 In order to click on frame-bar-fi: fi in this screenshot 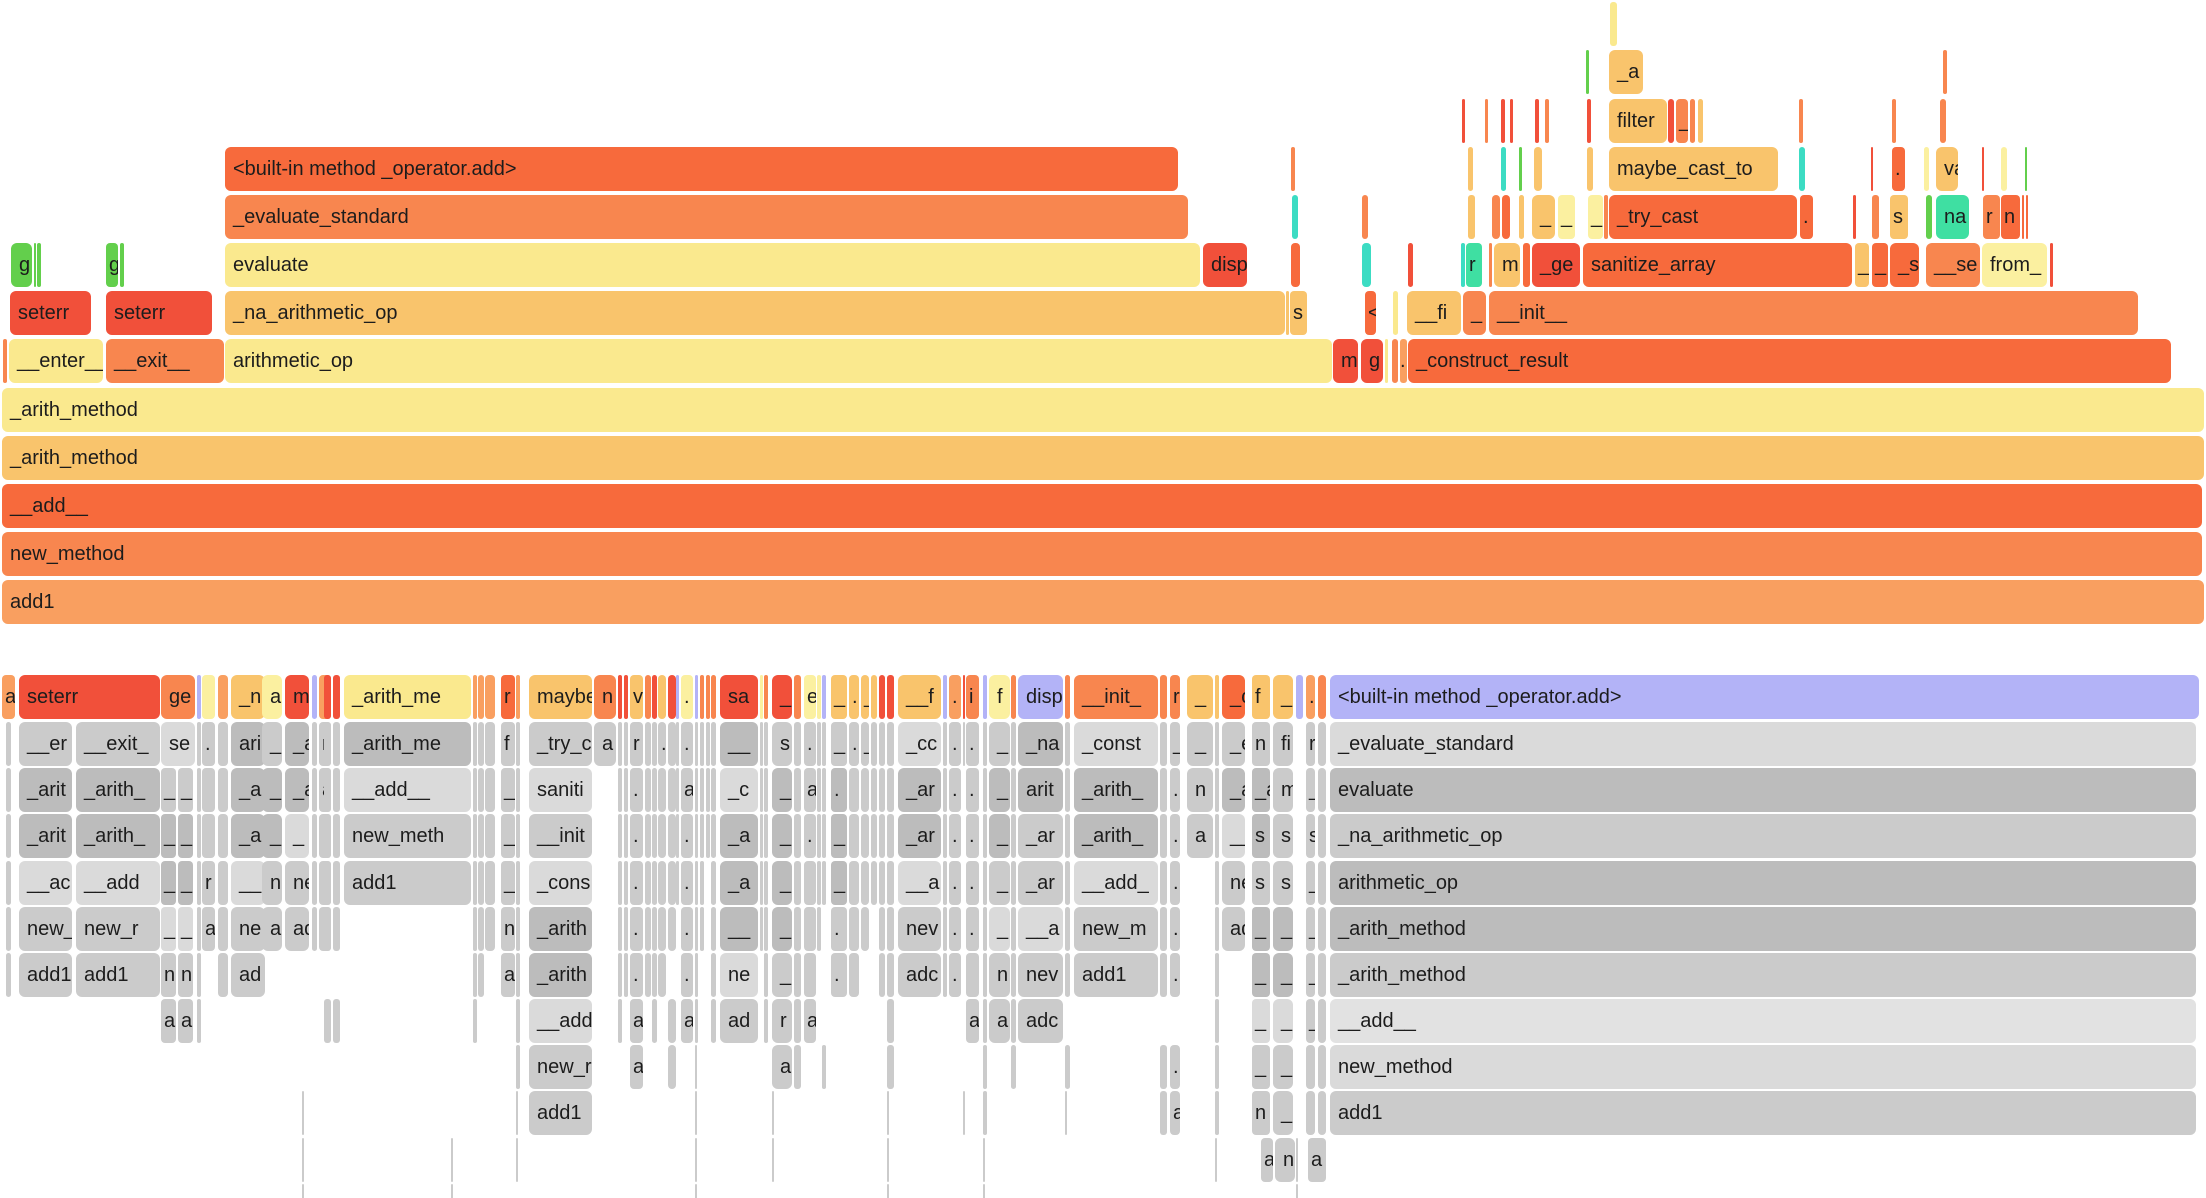, I will do `click(1283, 744)`.